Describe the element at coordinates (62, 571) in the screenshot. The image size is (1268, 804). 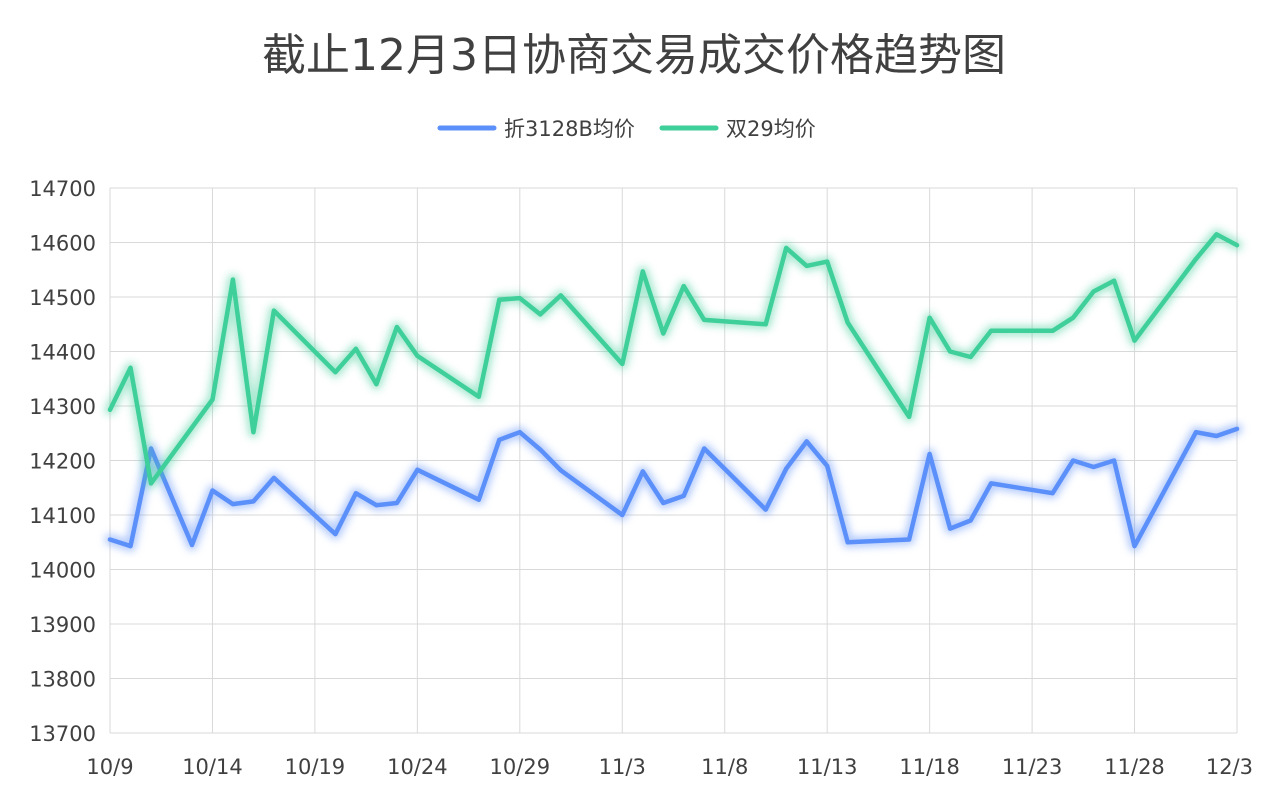
I see `y-tick-label: 14000` at that location.